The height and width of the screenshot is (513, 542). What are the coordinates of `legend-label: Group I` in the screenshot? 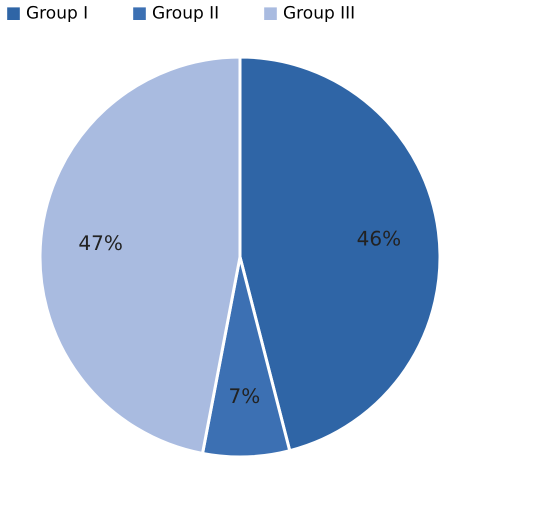 It's located at (57, 14).